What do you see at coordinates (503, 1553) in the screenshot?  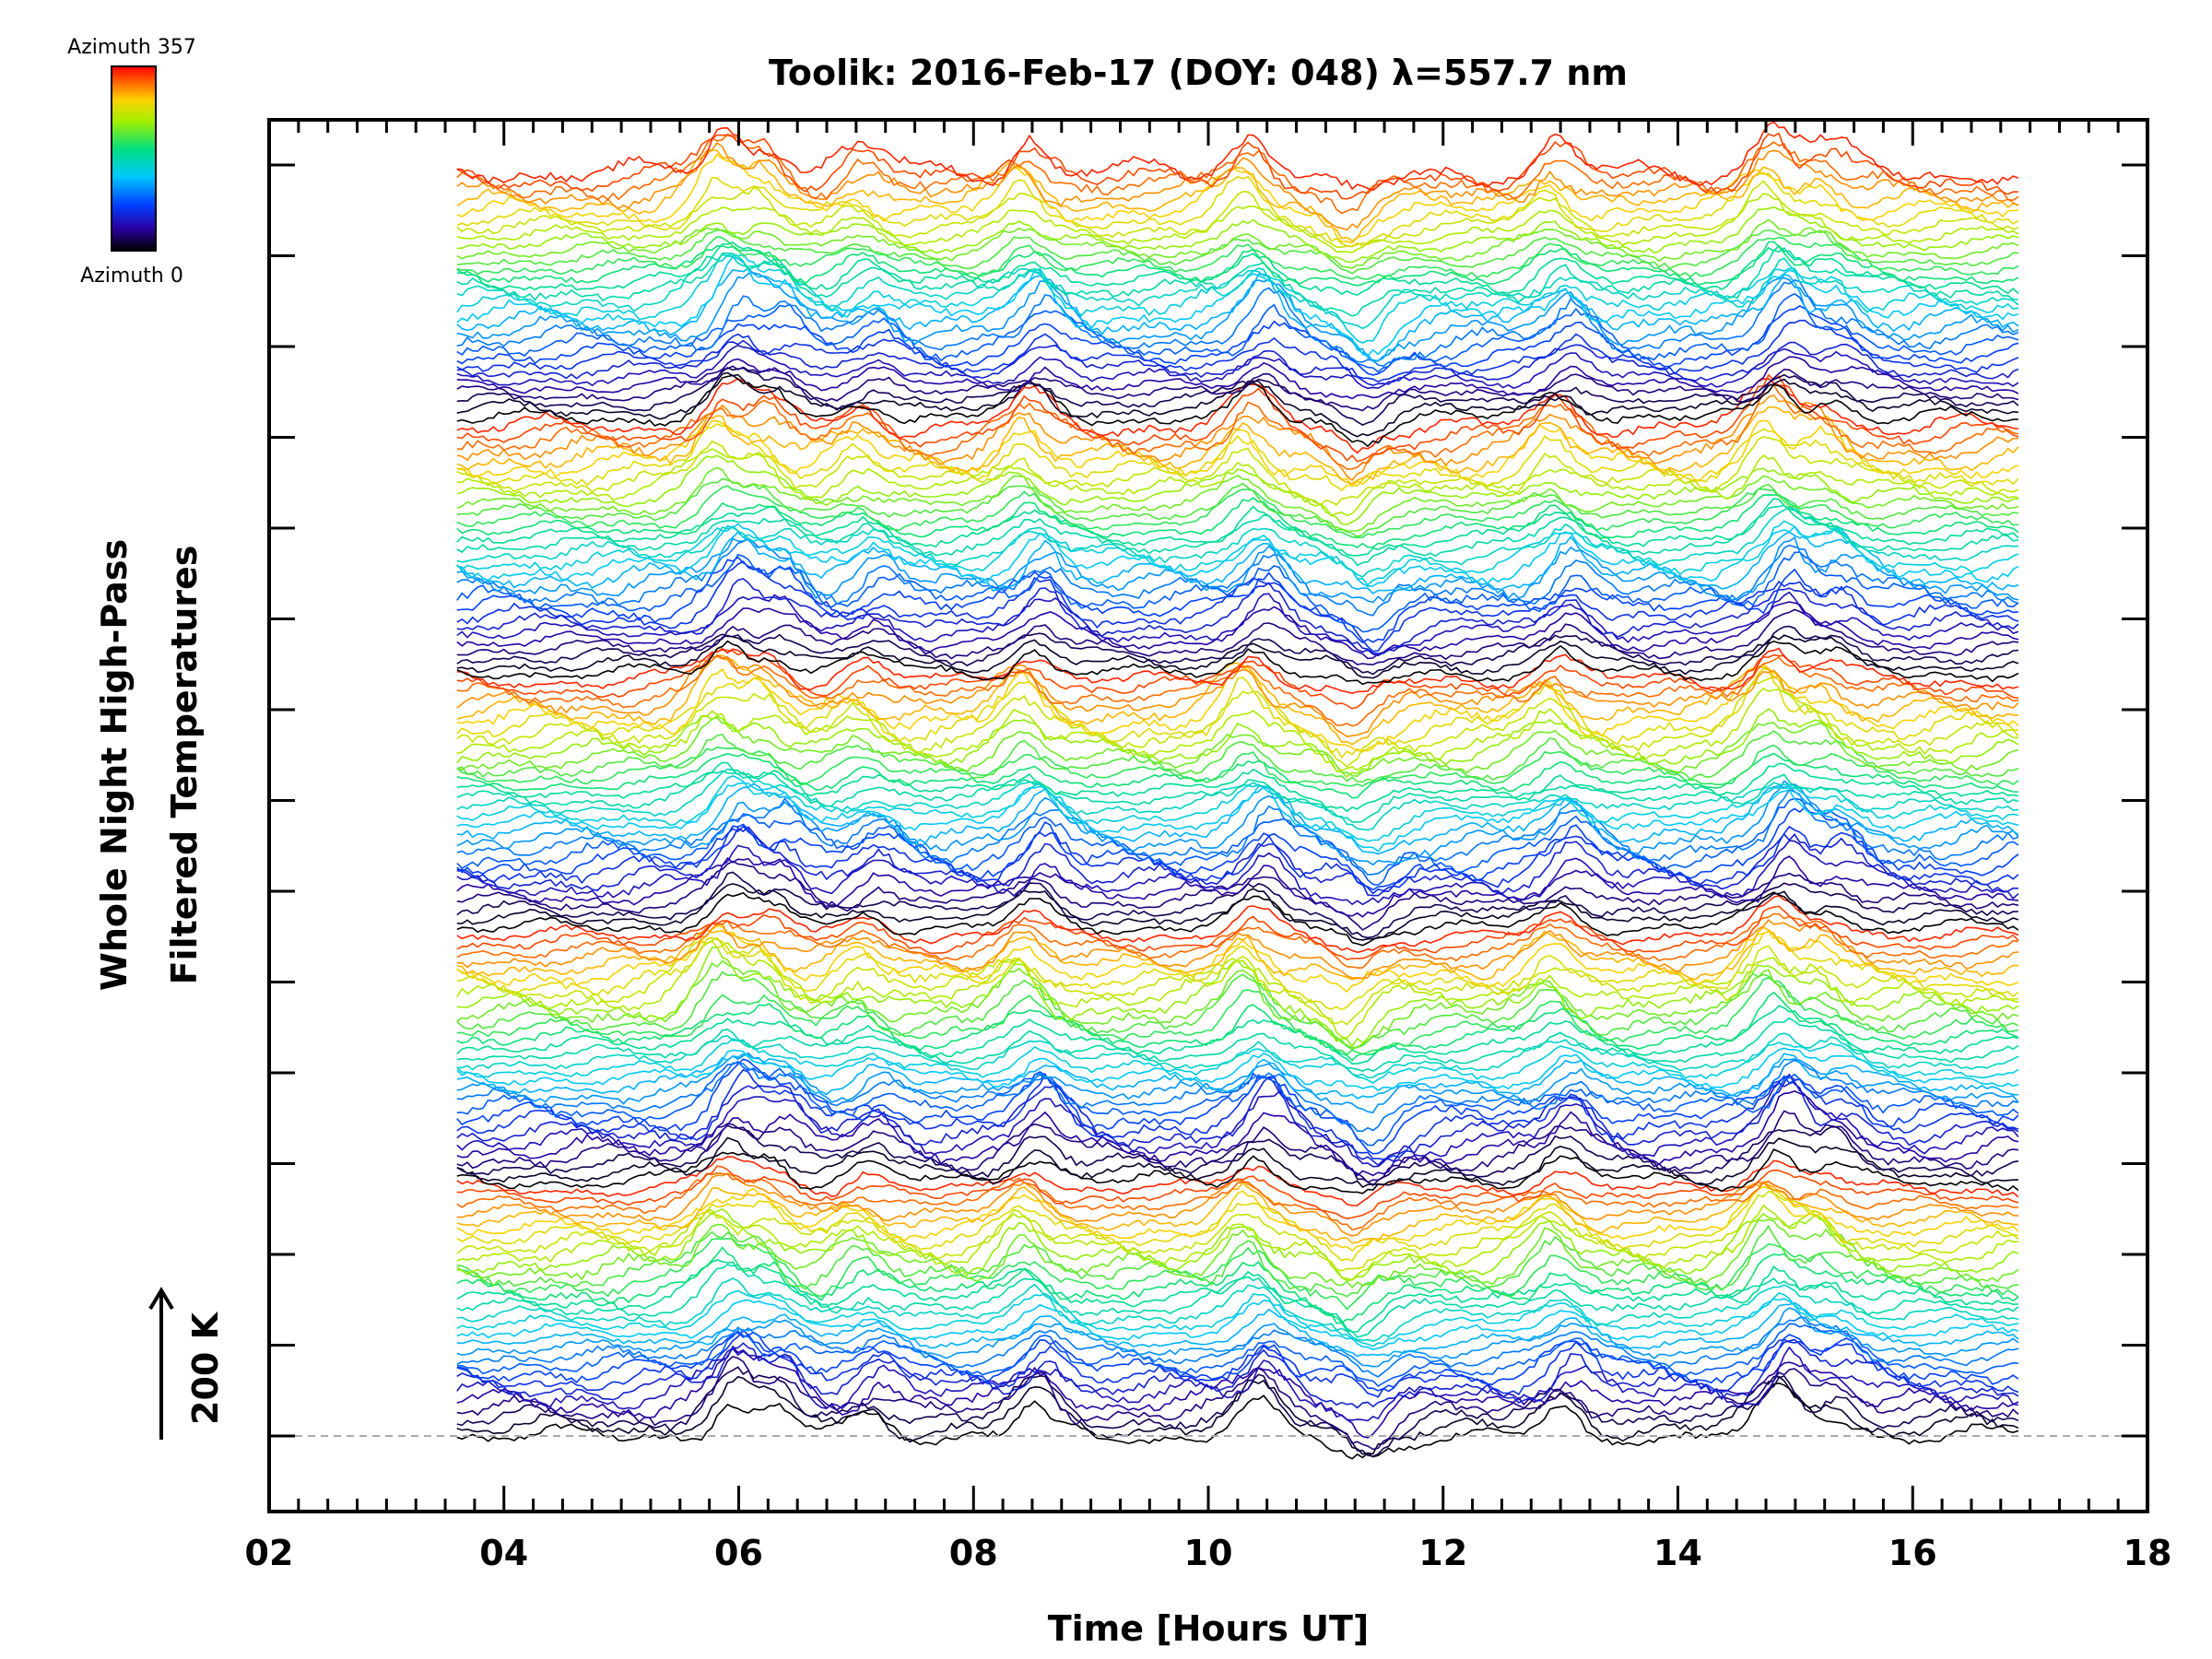 I see `x-tick-label: 04` at bounding box center [503, 1553].